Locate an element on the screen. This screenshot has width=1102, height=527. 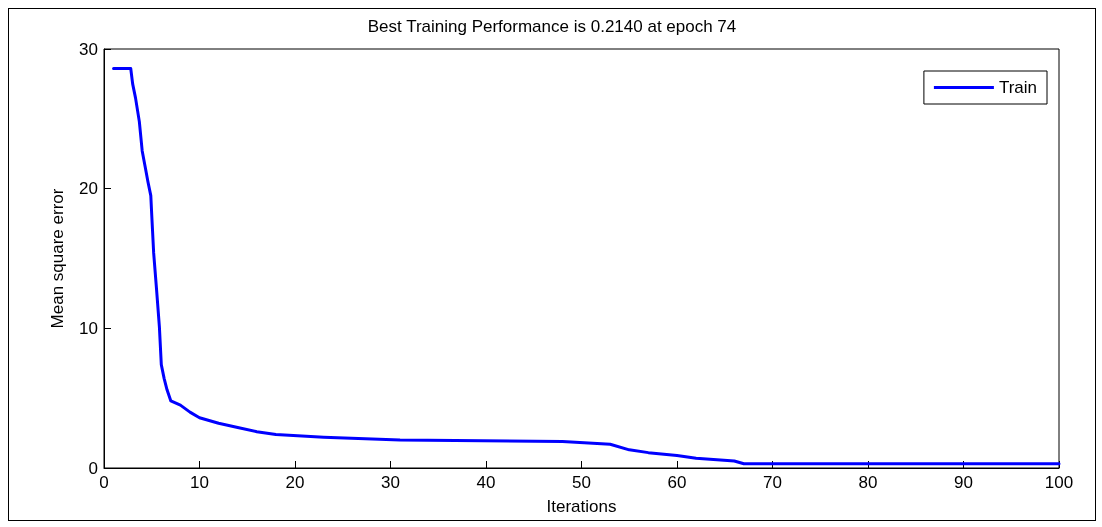
x-tick-label: 50 is located at coordinates (581, 482).